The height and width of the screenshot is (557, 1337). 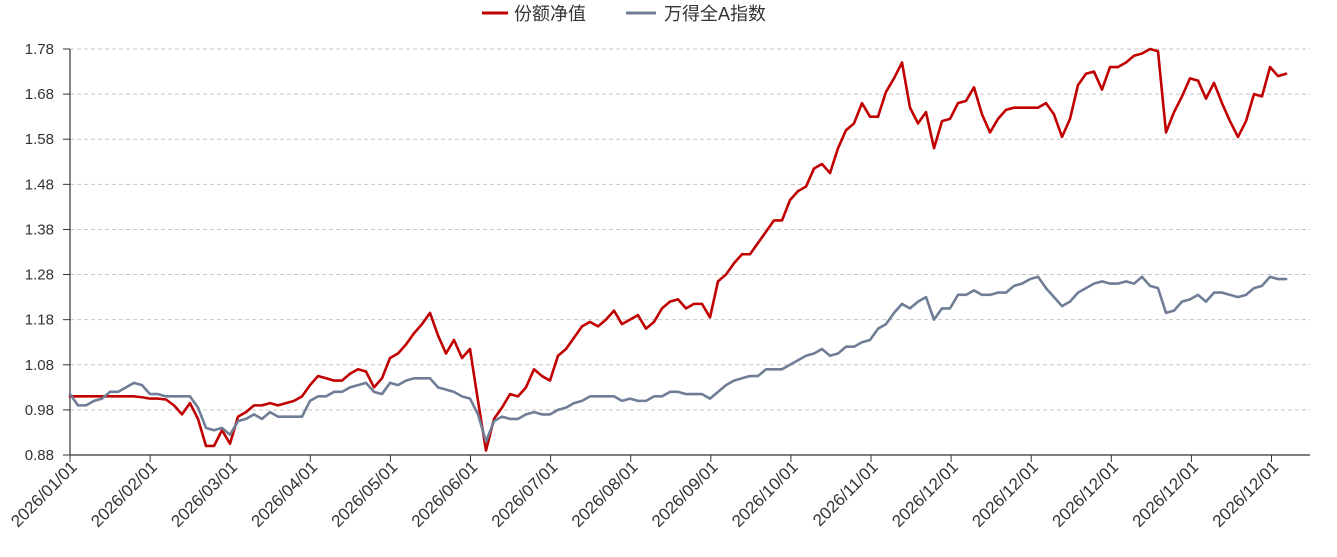 I want to click on y-tick-label: 1.68, so click(x=39, y=94).